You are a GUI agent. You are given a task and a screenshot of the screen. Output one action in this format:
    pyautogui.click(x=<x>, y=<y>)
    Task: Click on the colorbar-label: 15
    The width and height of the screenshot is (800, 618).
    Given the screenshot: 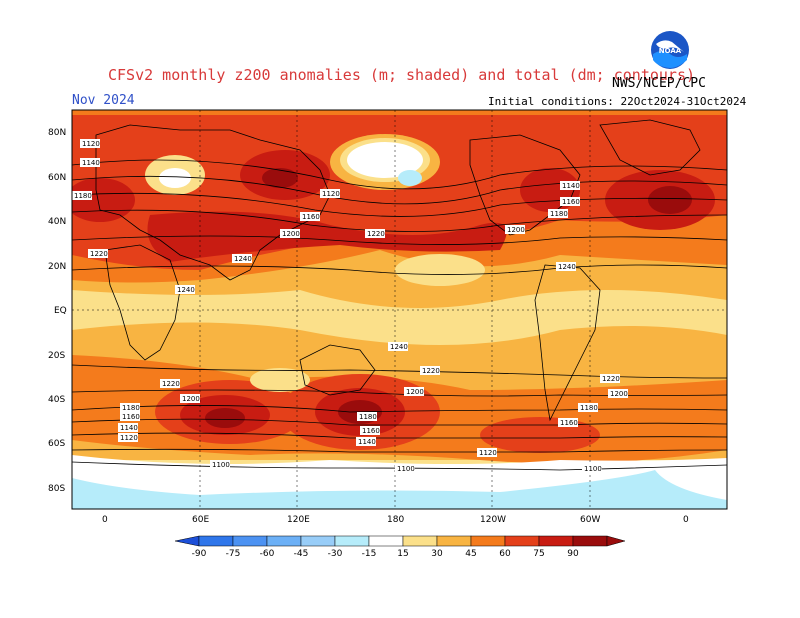 What is the action you would take?
    pyautogui.click(x=402, y=554)
    